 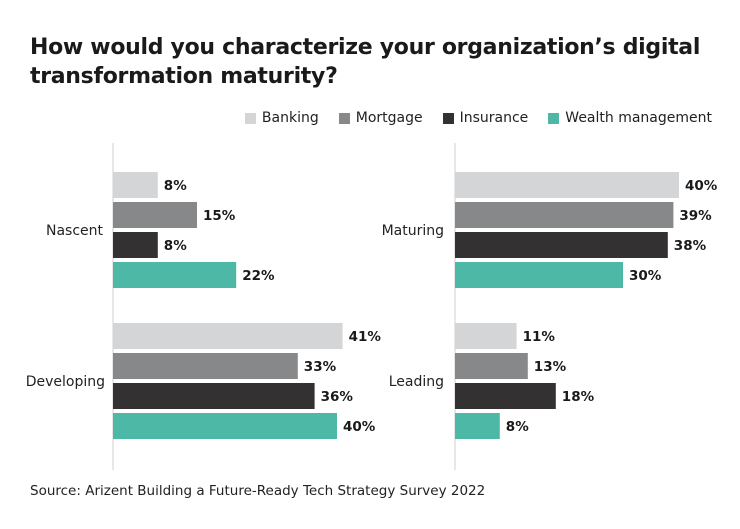 What do you see at coordinates (290, 118) in the screenshot?
I see `legend-label-banking: Banking` at bounding box center [290, 118].